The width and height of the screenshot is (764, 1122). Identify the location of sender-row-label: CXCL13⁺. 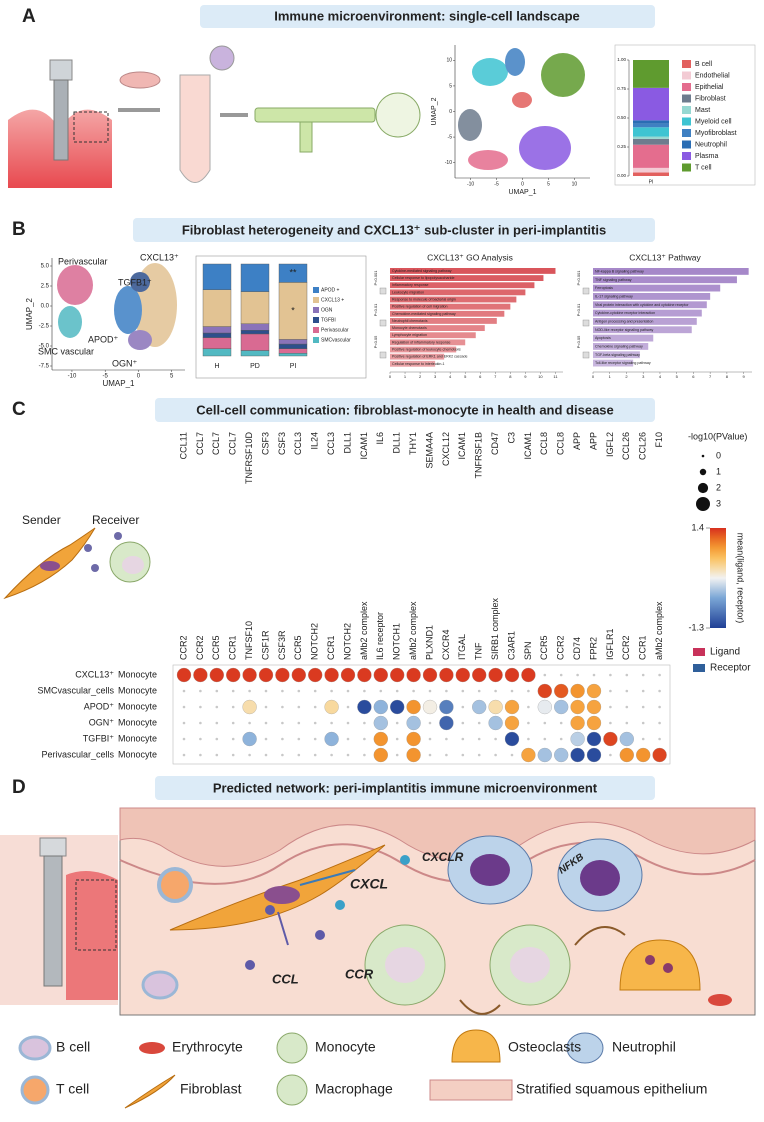
(94, 674).